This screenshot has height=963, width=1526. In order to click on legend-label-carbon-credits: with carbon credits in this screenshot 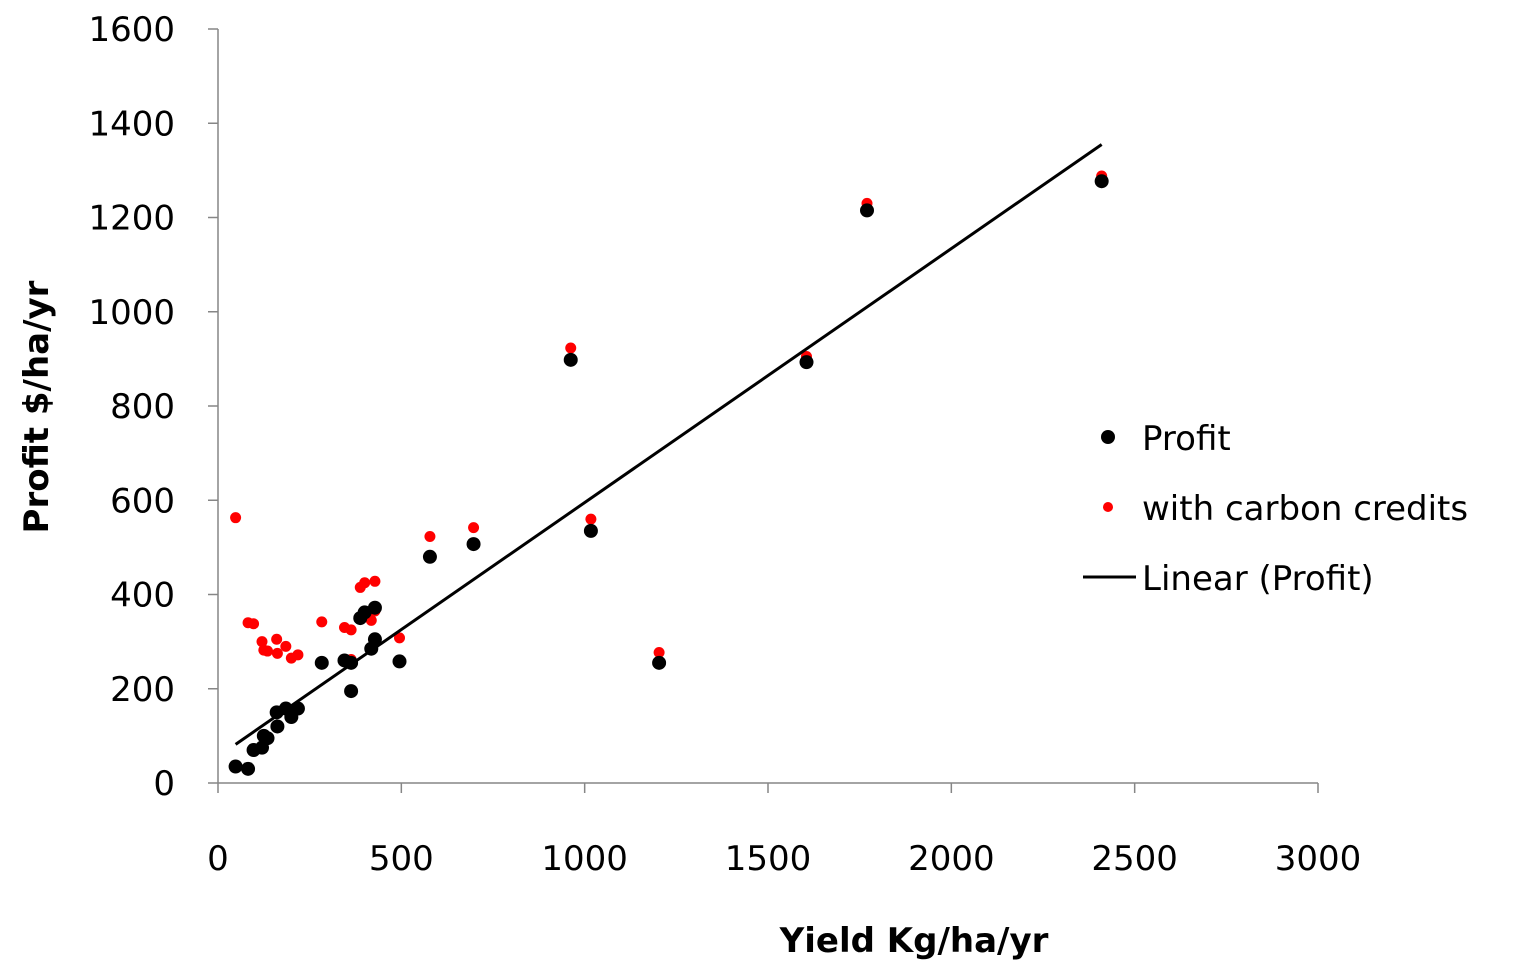, I will do `click(1305, 509)`.